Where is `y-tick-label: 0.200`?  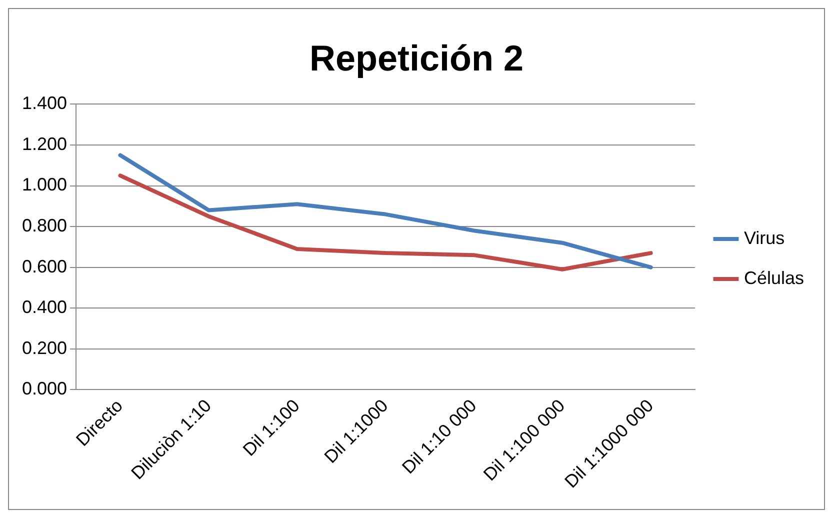 y-tick-label: 0.200 is located at coordinates (45, 348).